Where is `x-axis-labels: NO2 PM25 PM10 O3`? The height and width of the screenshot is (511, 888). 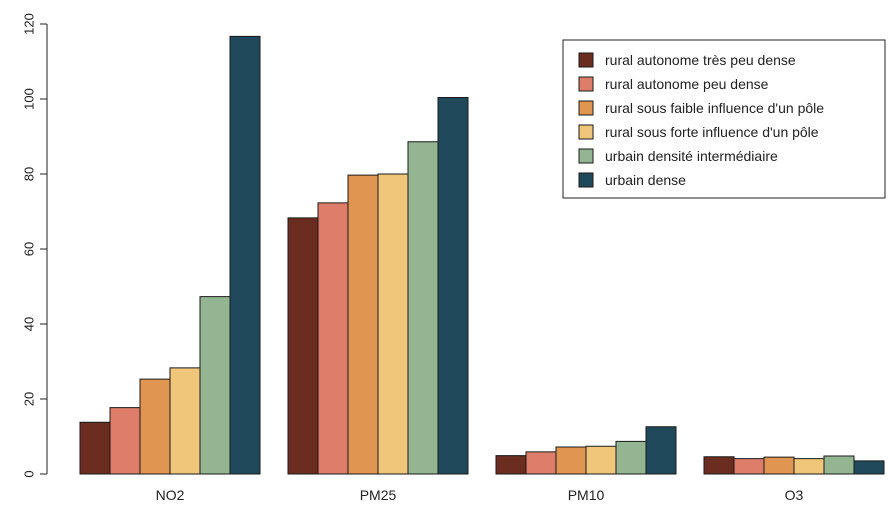 x-axis-labels: NO2 PM25 PM10 O3 is located at coordinates (480, 495).